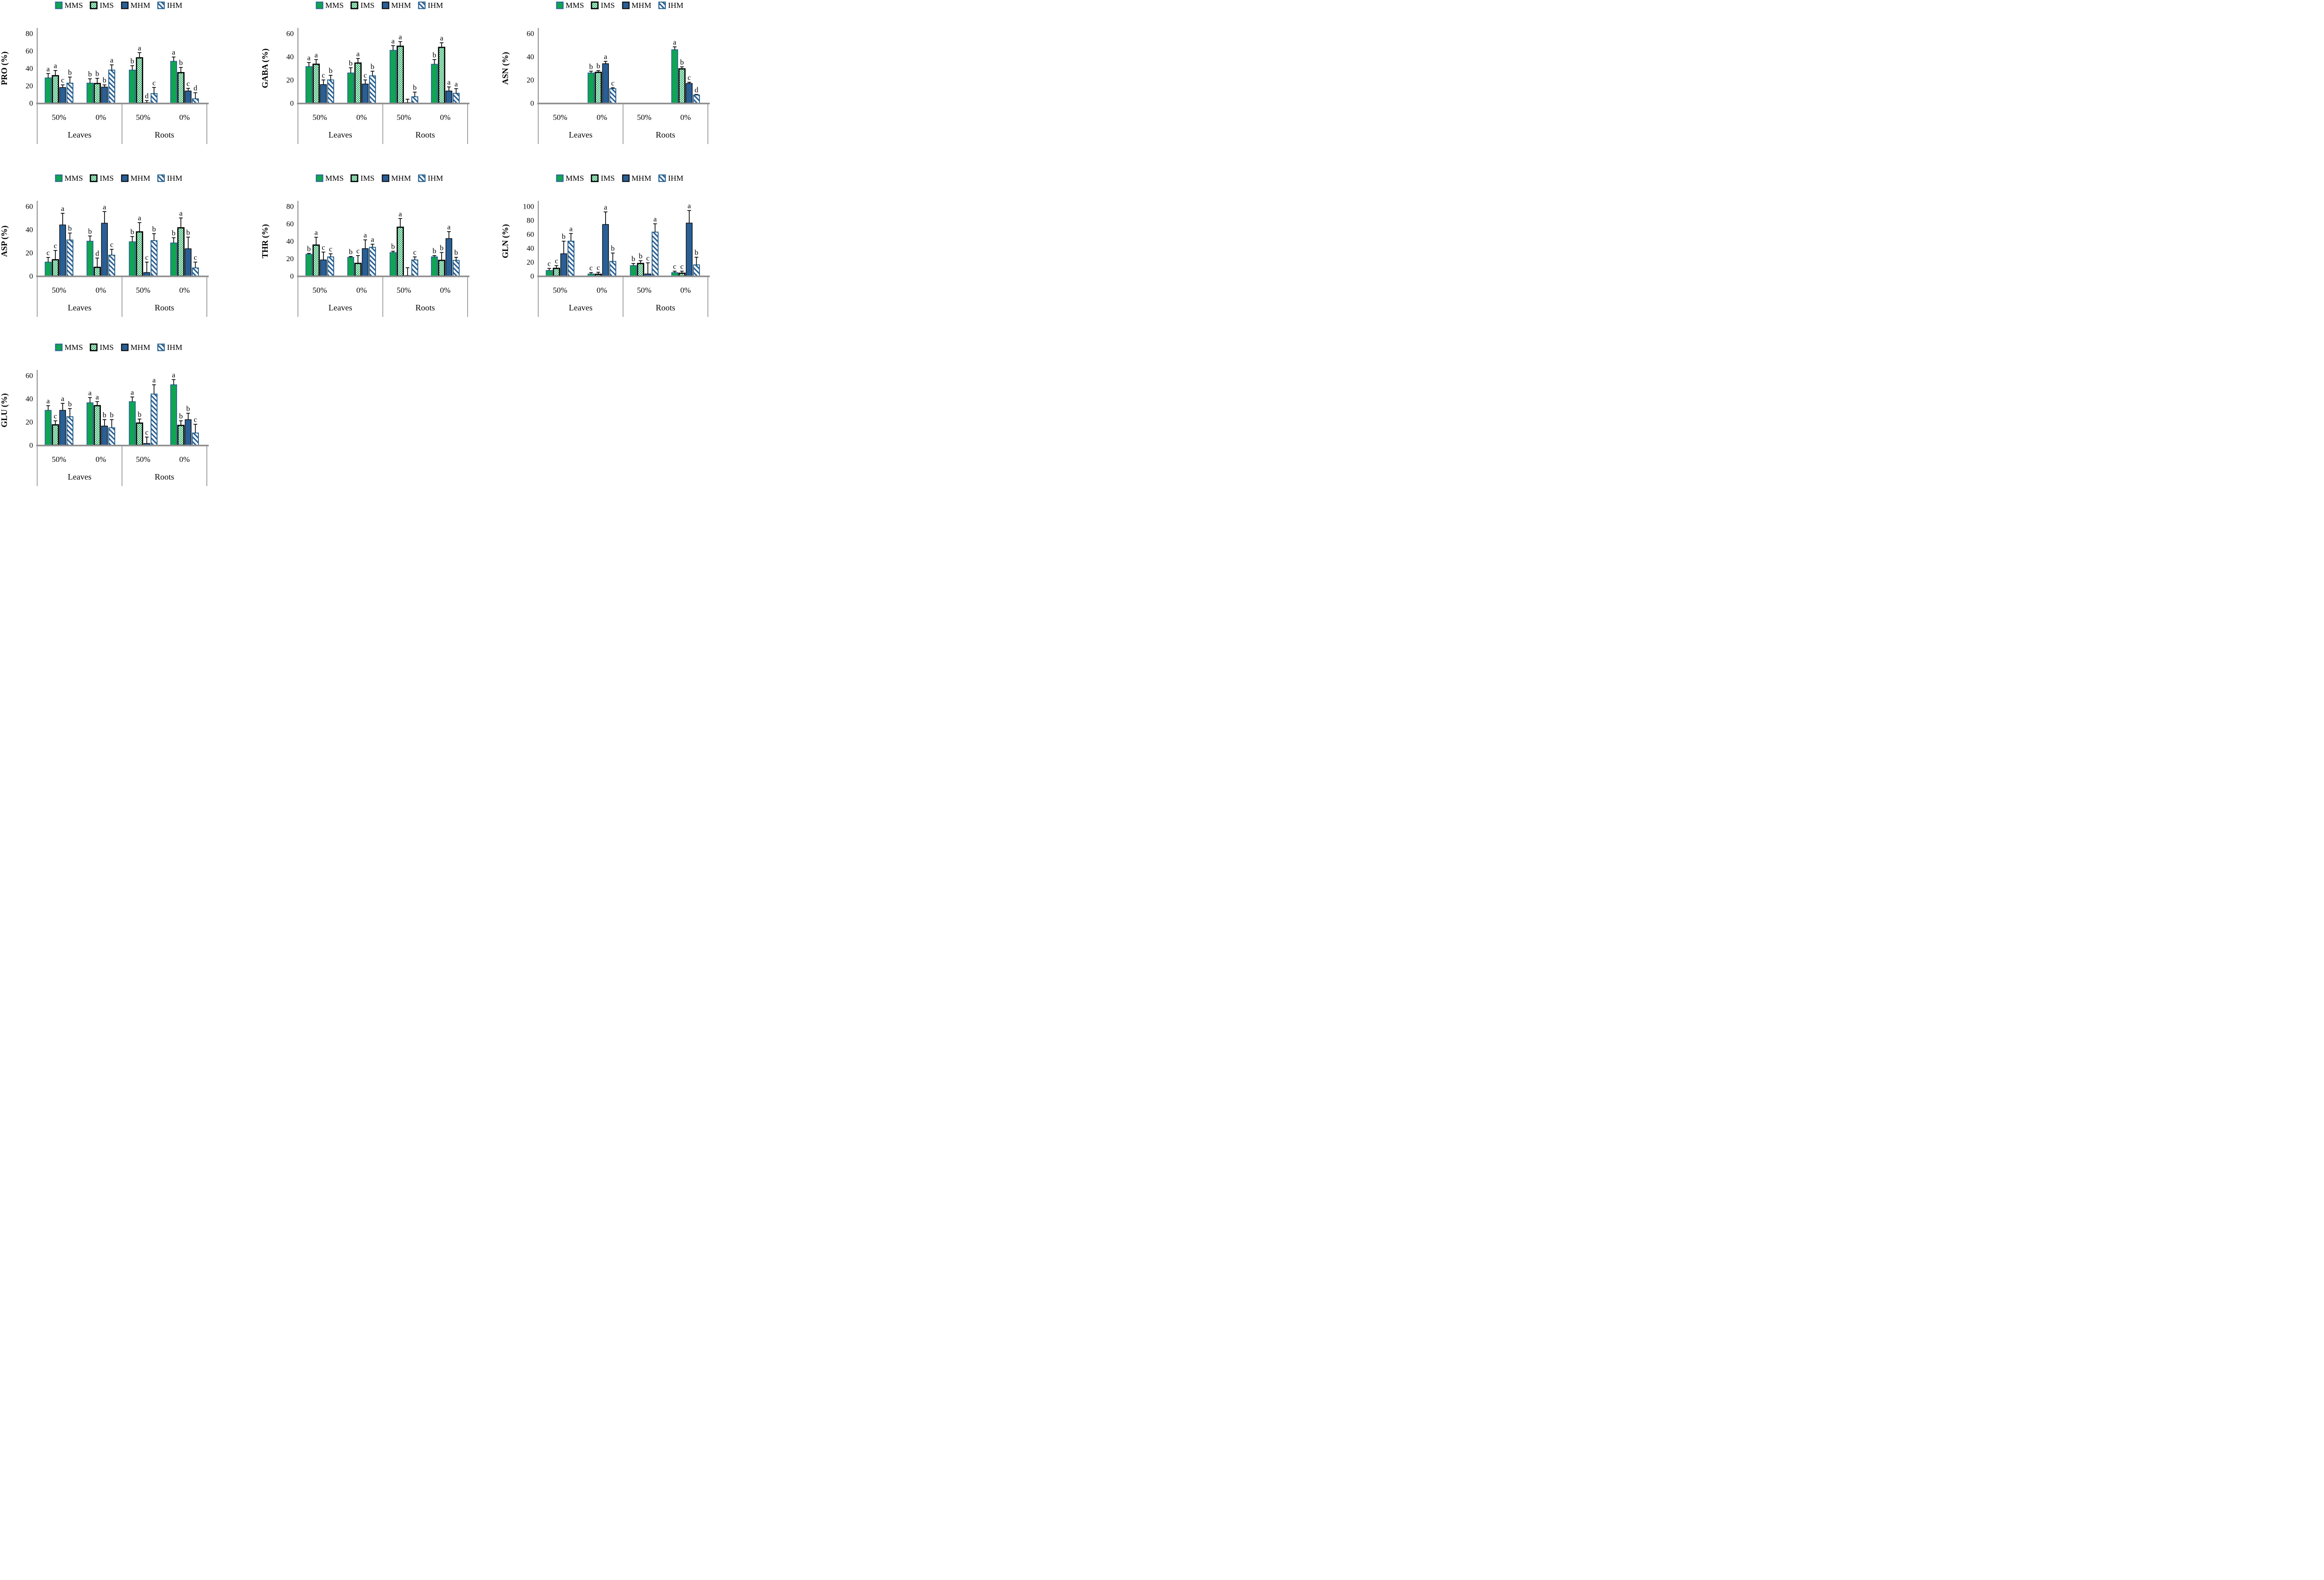 Image resolution: width=2324 pixels, height=1580 pixels. Describe the element at coordinates (97, 271) in the screenshot. I see `asp-bar-ims-leaves-0%` at that location.